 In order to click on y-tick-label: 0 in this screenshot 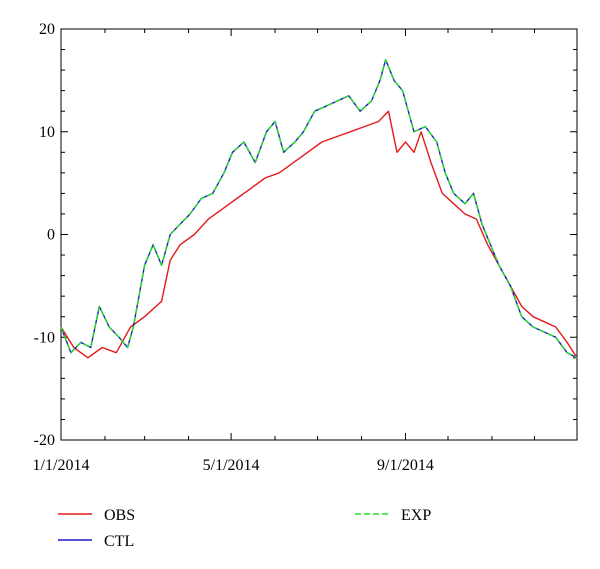, I will do `click(51, 235)`.